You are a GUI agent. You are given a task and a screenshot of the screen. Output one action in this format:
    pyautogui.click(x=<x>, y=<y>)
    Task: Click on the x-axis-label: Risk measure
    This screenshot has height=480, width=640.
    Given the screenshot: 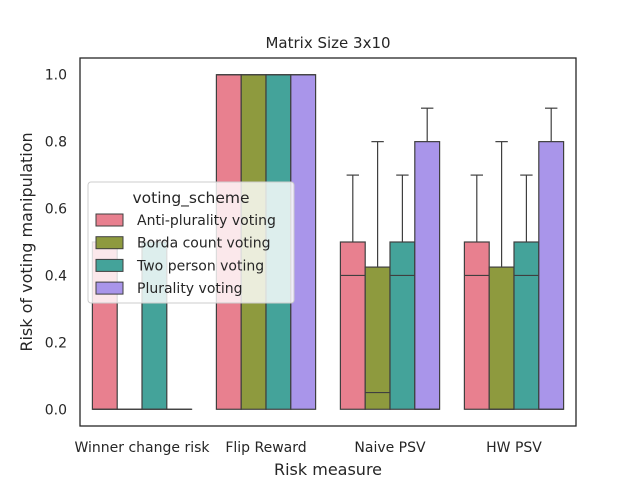 What is the action you would take?
    pyautogui.click(x=328, y=469)
    